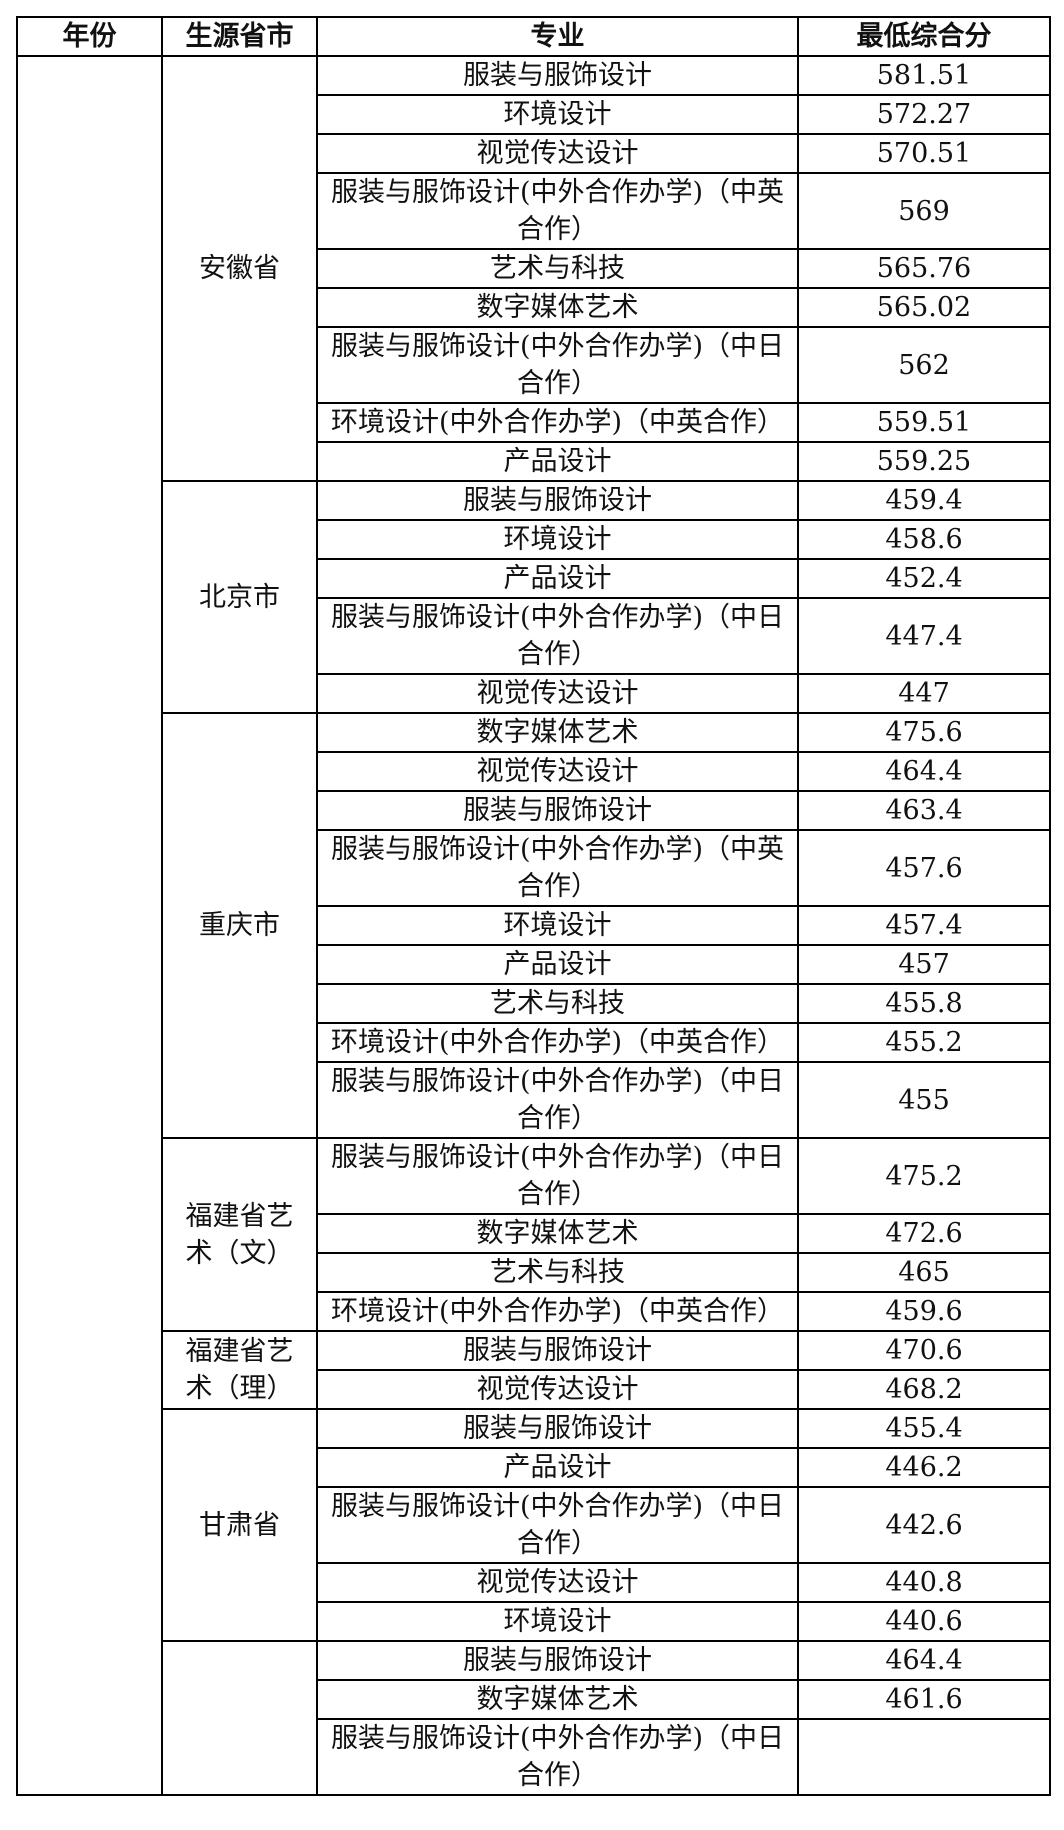  What do you see at coordinates (924, 868) in the screenshot?
I see `score-cell: 457.6` at bounding box center [924, 868].